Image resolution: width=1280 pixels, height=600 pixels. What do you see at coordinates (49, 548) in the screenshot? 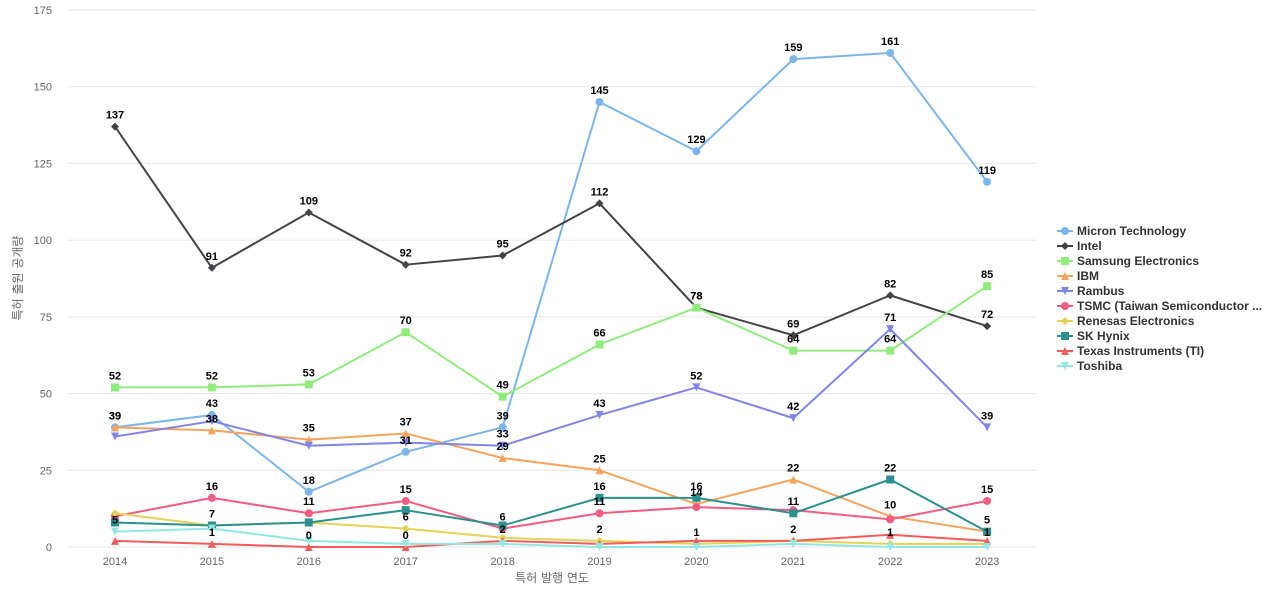
I see `y-tick-label: 0` at bounding box center [49, 548].